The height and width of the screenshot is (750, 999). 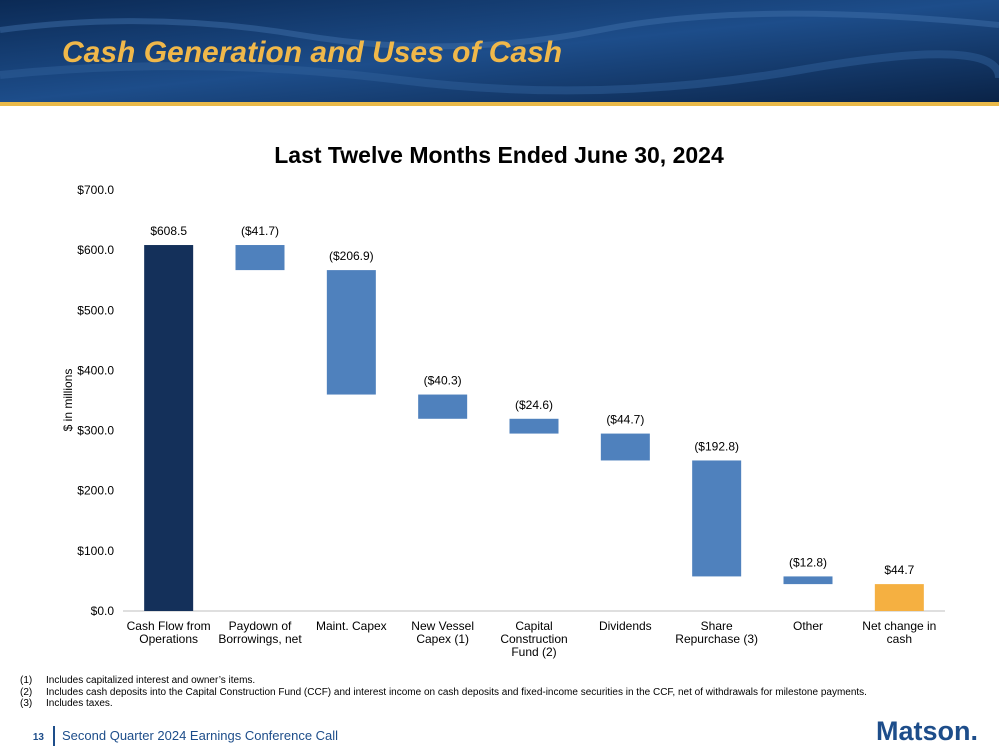 I want to click on footnote-number: (1), so click(x=26, y=680).